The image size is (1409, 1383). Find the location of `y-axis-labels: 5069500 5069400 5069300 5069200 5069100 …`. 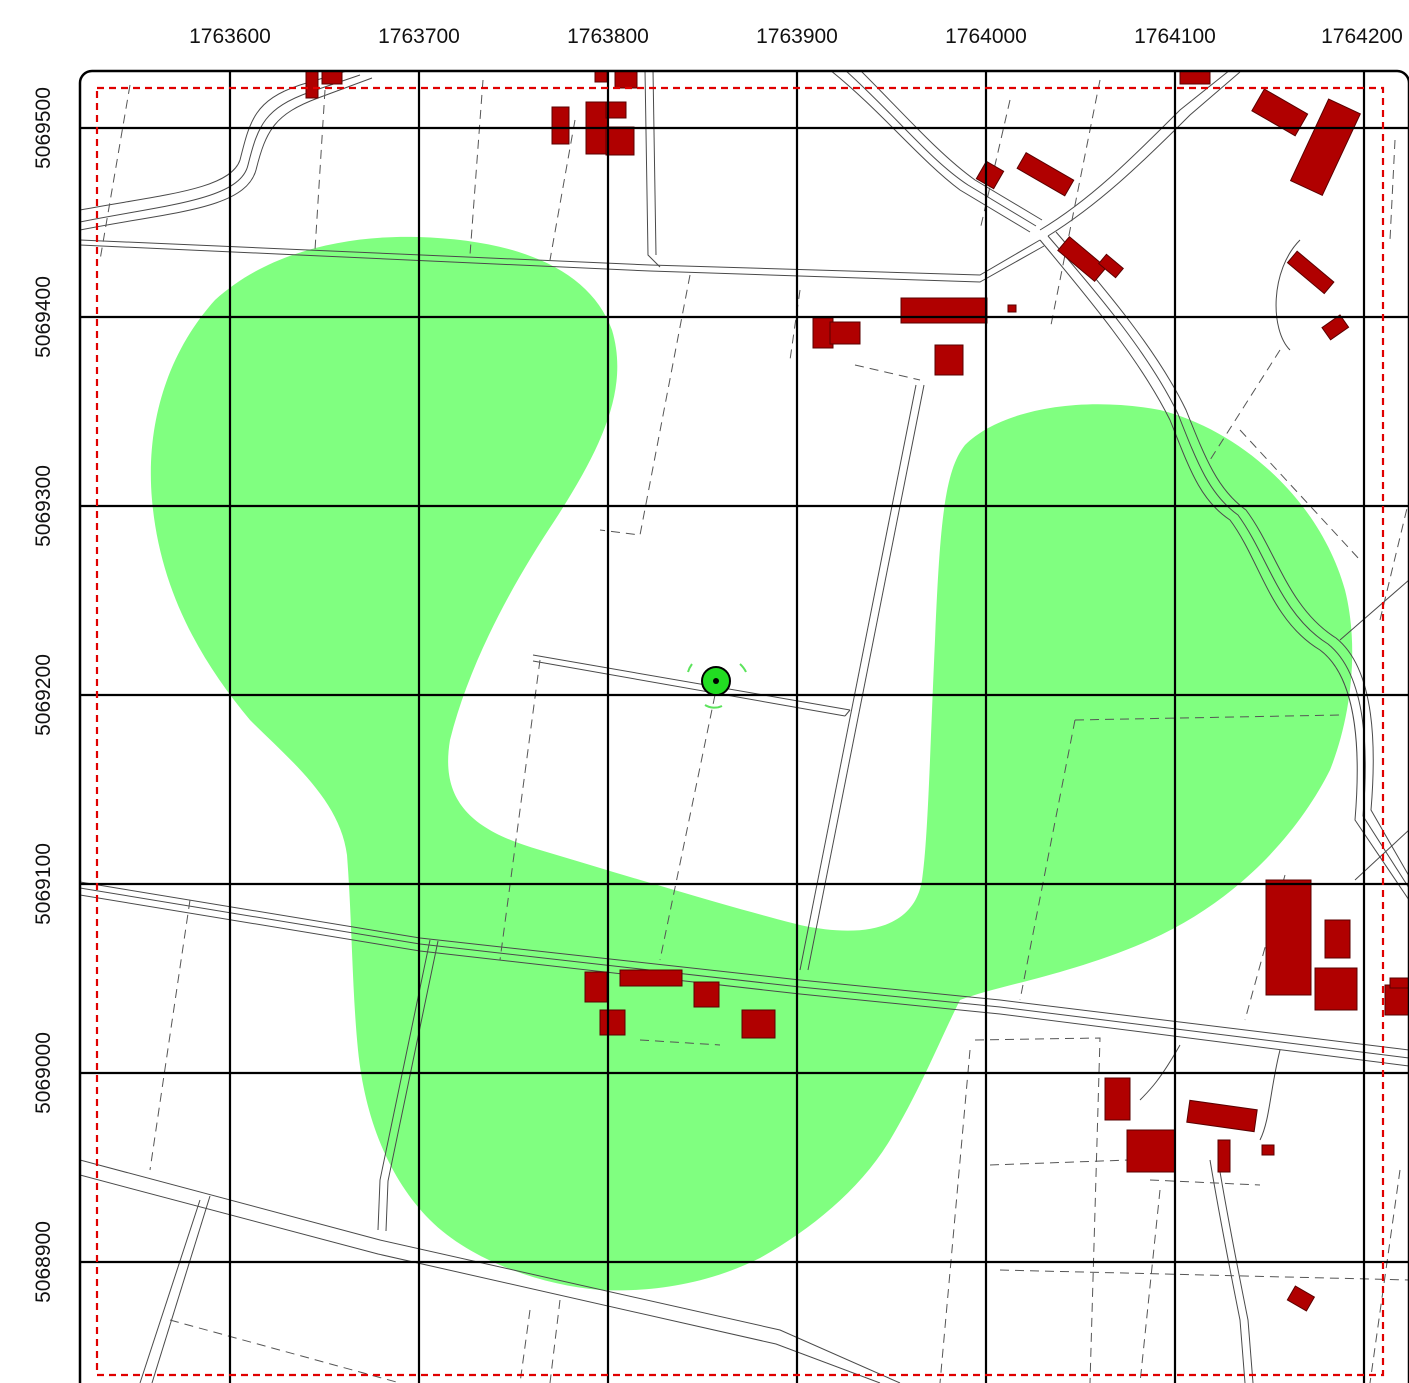

y-axis-labels: 5069500 5069400 5069300 5069200 5069100 … is located at coordinates (43, 695).